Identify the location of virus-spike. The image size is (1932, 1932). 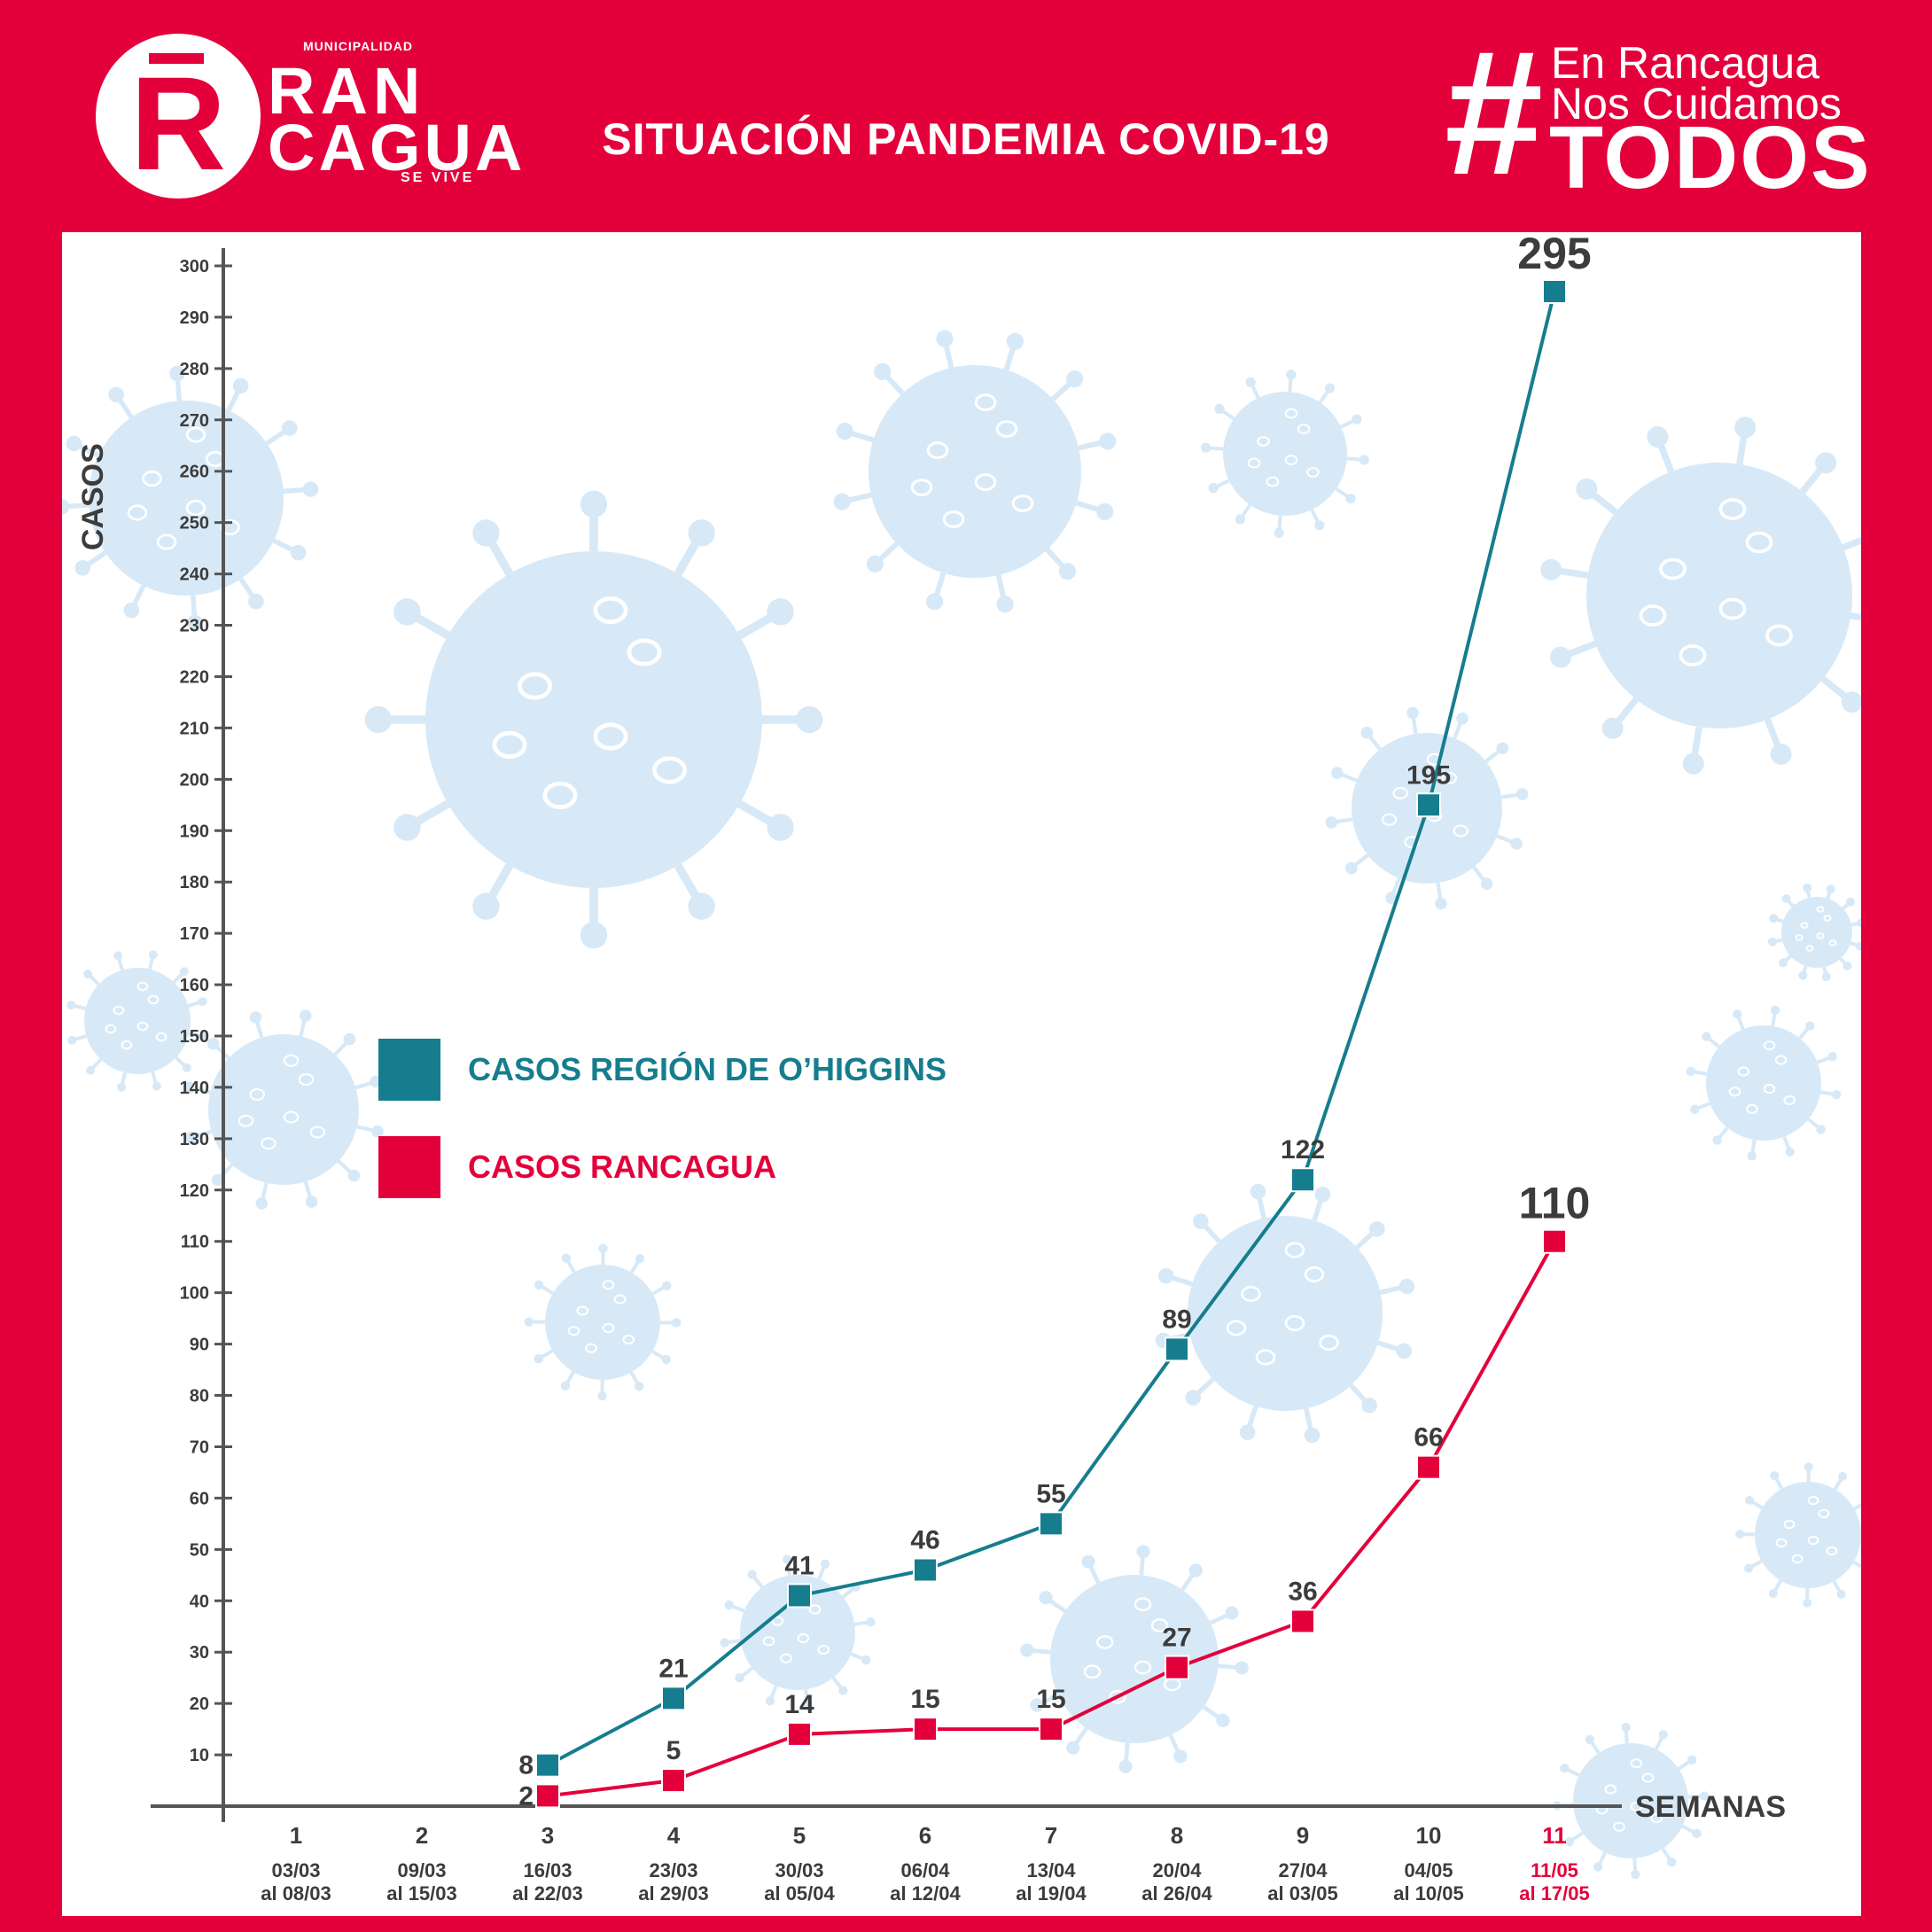
(1855, 616).